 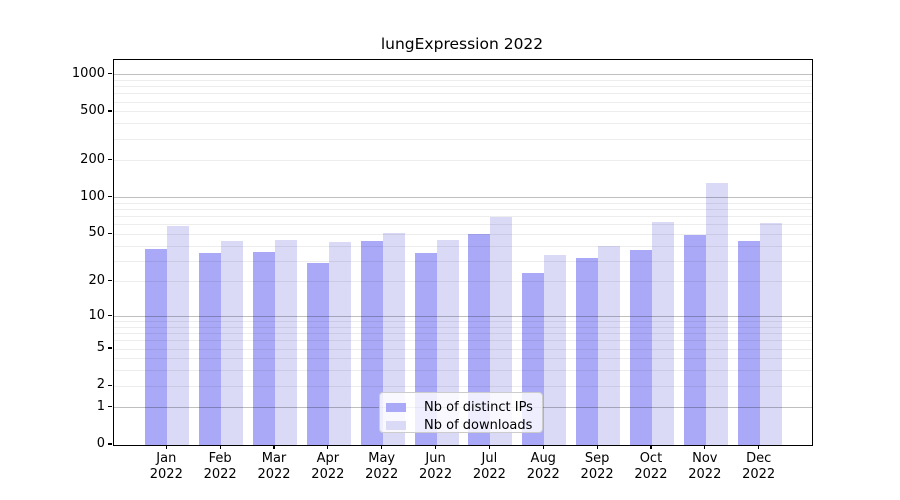 I want to click on xtick-label-aug: Aug 2022, so click(x=543, y=466).